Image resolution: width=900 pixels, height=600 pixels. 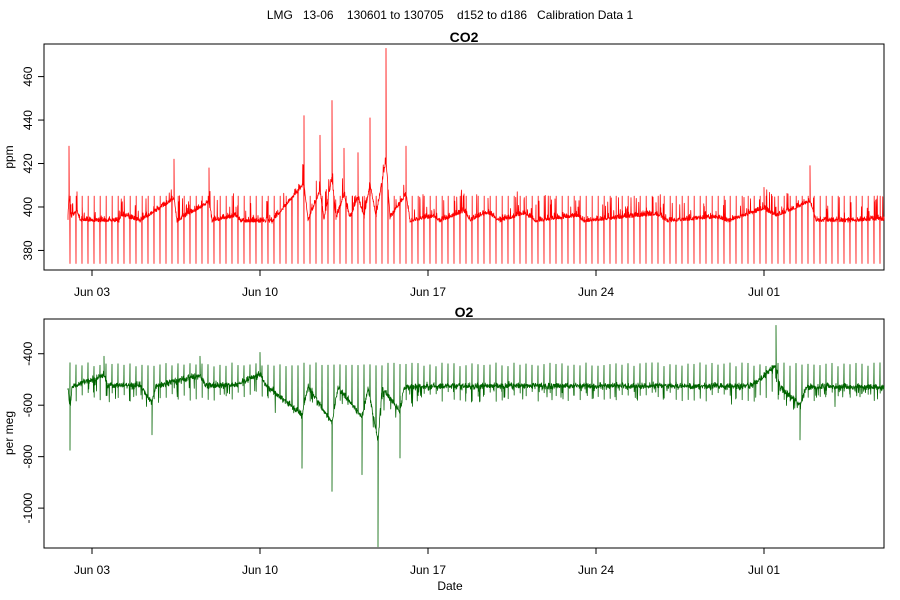 I want to click on o2-y-axis: -1000 -800 -600 -400, so click(x=33, y=432).